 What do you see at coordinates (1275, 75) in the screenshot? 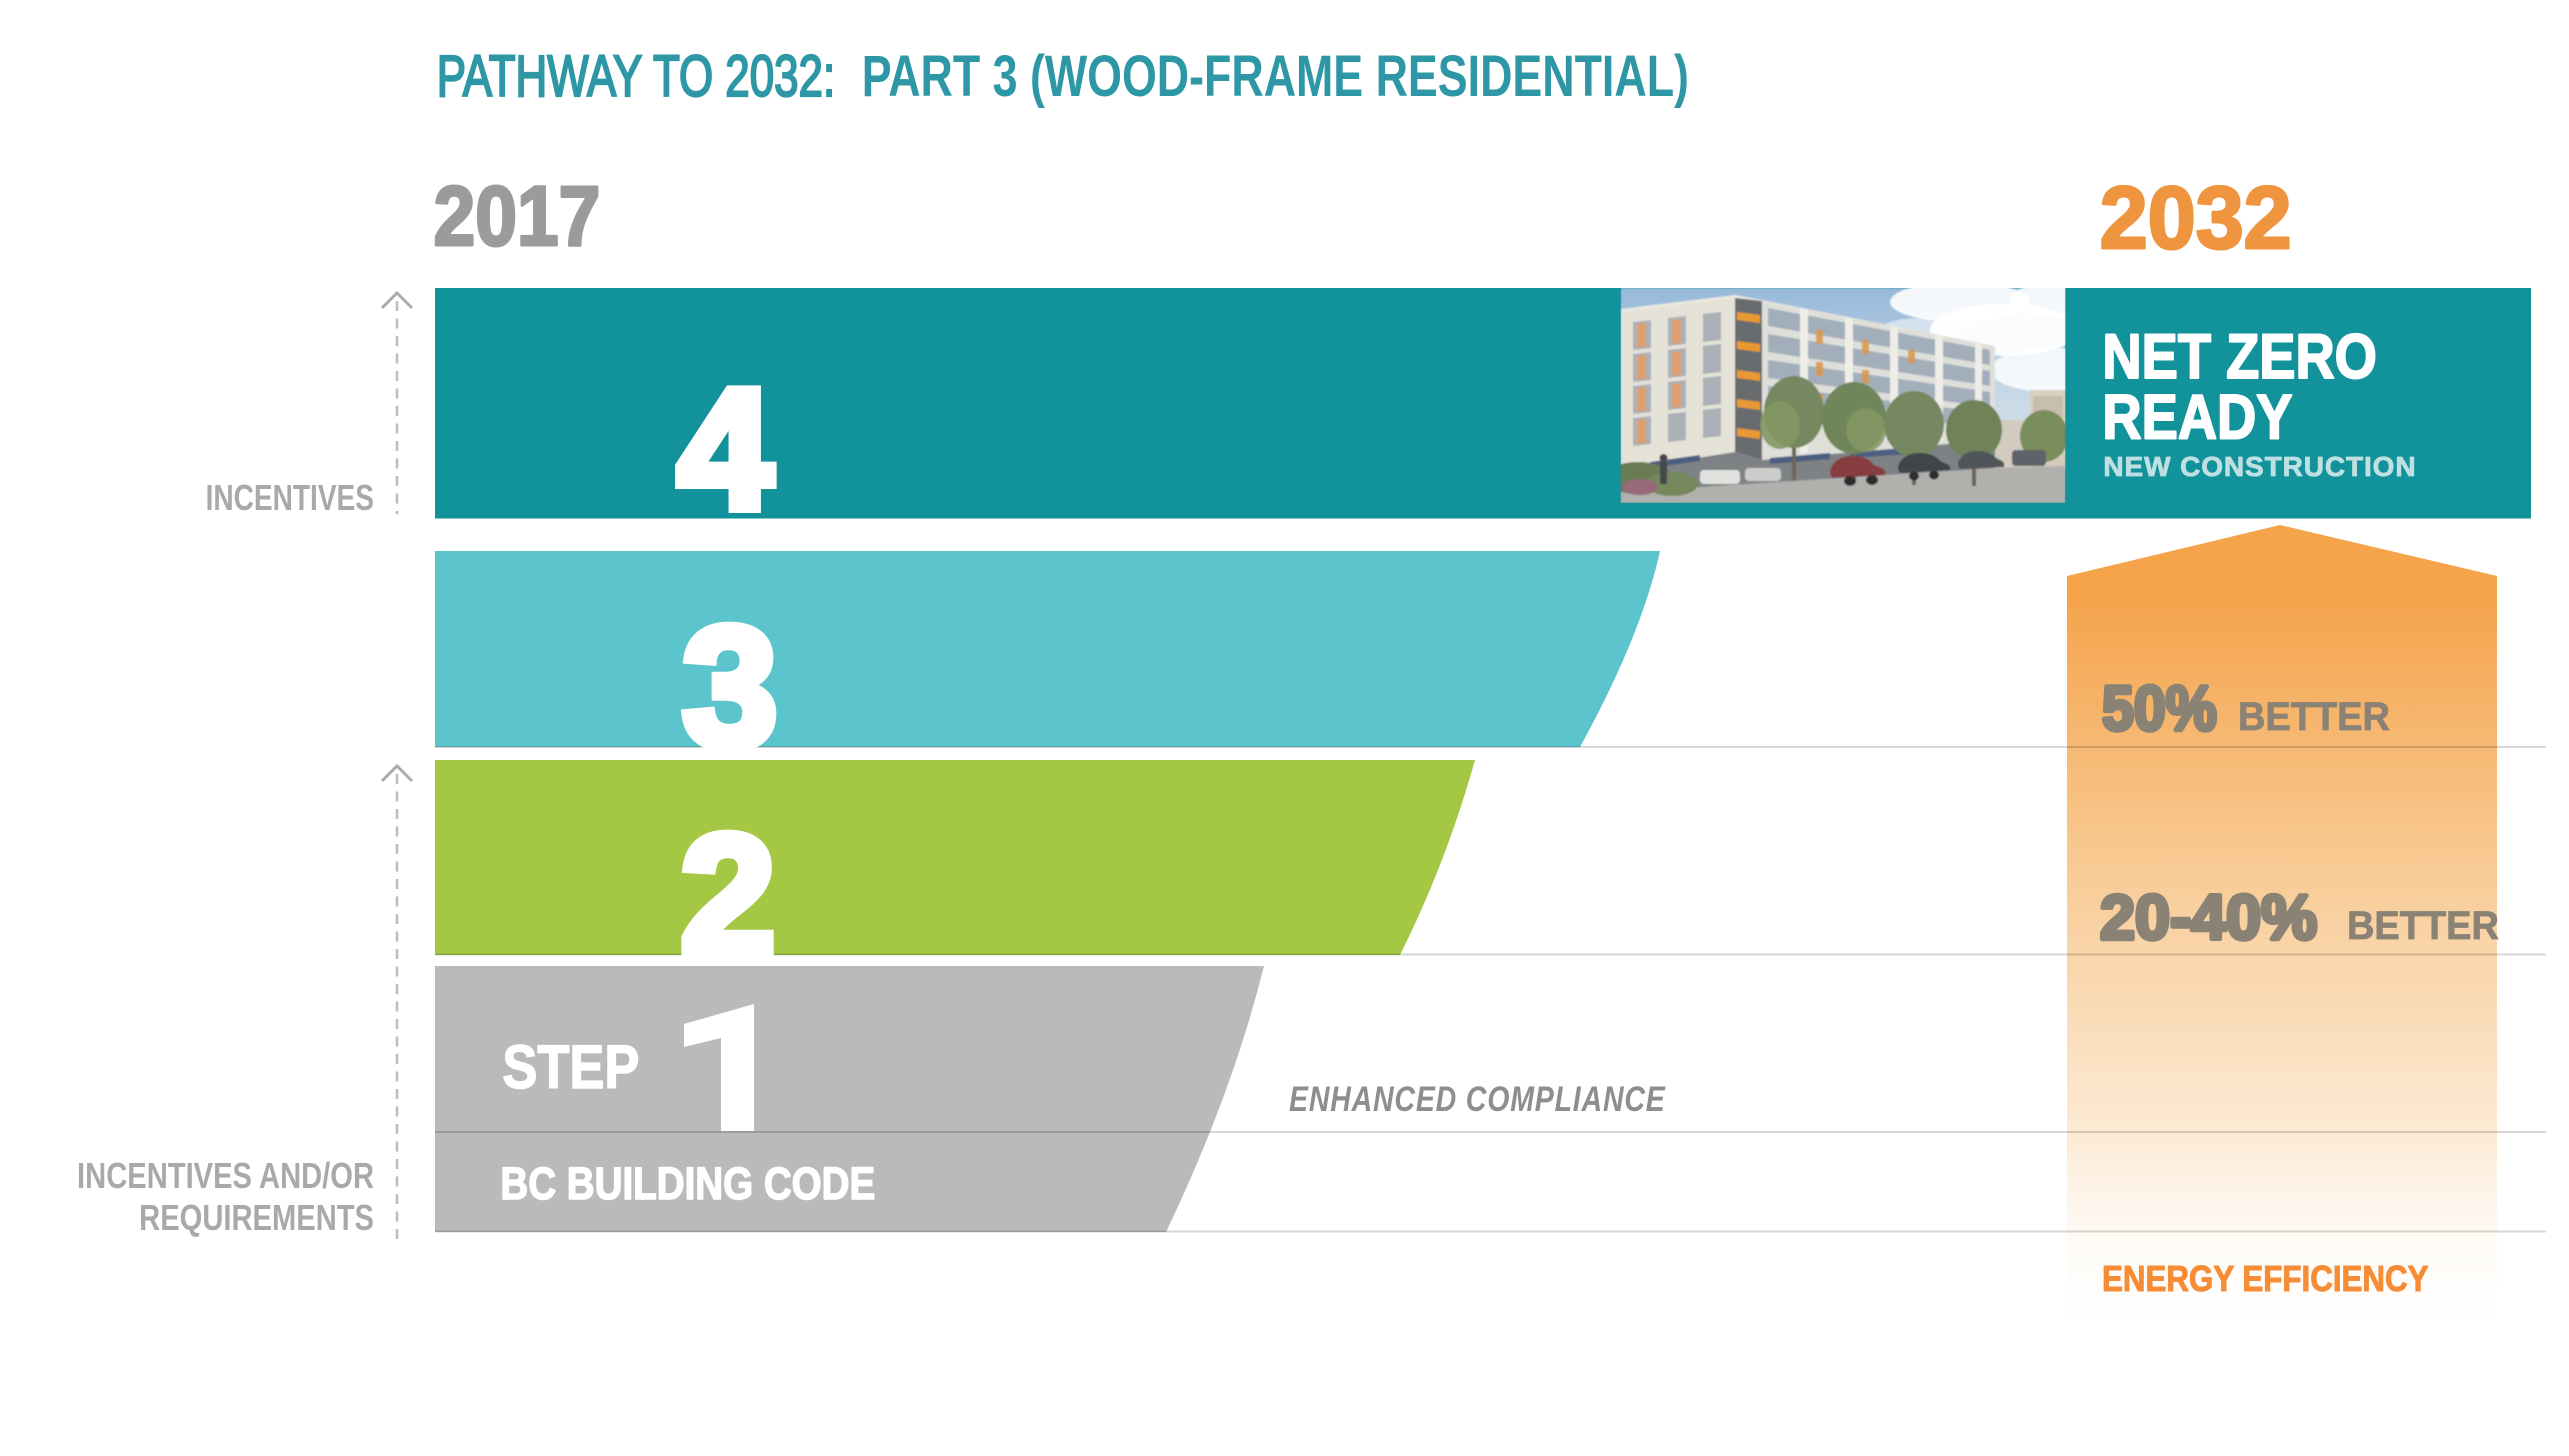
I see `svg-text:PART 3 (WOOD-FRAME RESIDENTIAL: PART 3 (WOOD-FRAME RESIDENTIAL)` at bounding box center [1275, 75].